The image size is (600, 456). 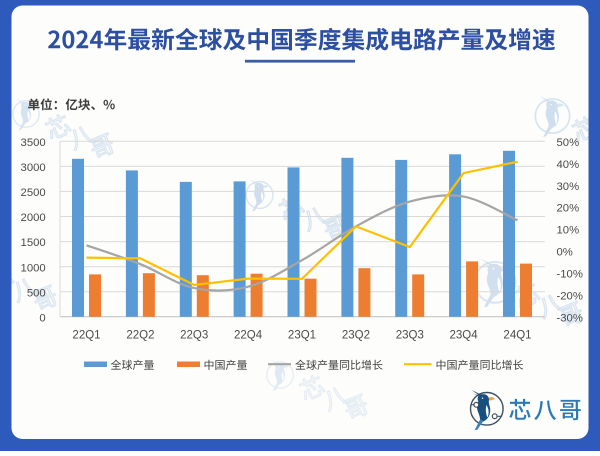 What do you see at coordinates (194, 336) in the screenshot?
I see `svg-text: 22Q3` at bounding box center [194, 336].